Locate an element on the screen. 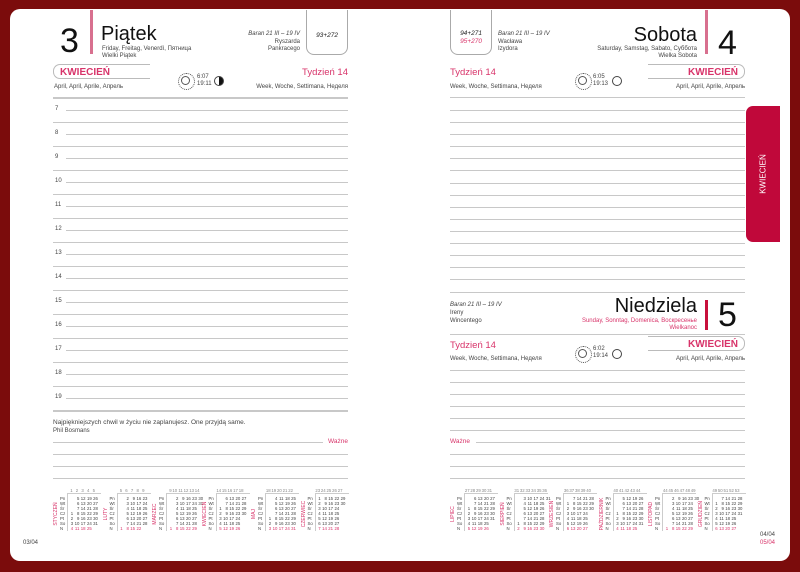 This screenshot has width=800, height=572. page-number: 03/04 is located at coordinates (31, 543).